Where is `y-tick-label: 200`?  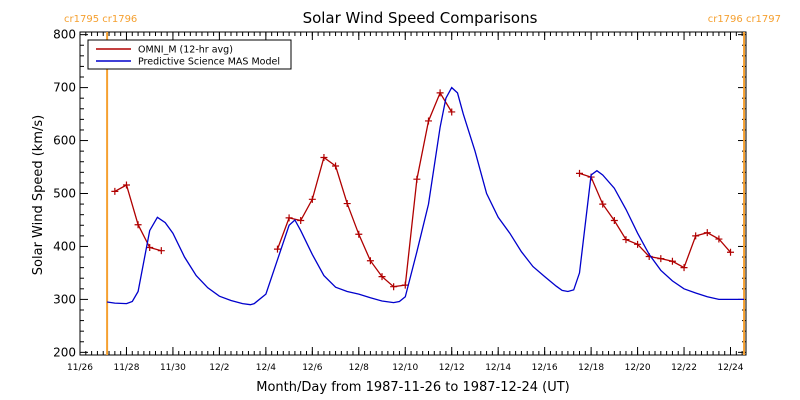 y-tick-label: 200 is located at coordinates (64, 352).